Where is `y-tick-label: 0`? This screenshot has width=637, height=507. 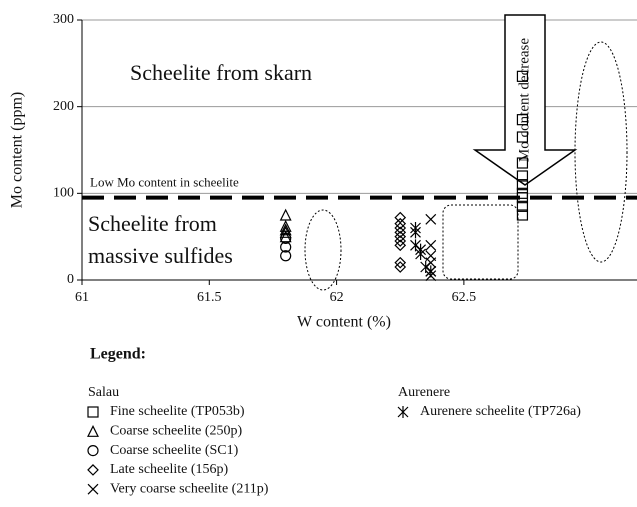 y-tick-label: 0 is located at coordinates (70, 279).